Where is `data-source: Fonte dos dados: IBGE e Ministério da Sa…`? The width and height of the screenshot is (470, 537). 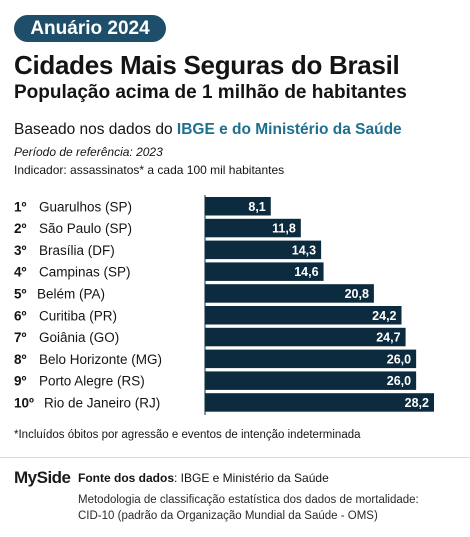
data-source: Fonte dos dados: IBGE e Ministério da Sa… is located at coordinates (203, 478).